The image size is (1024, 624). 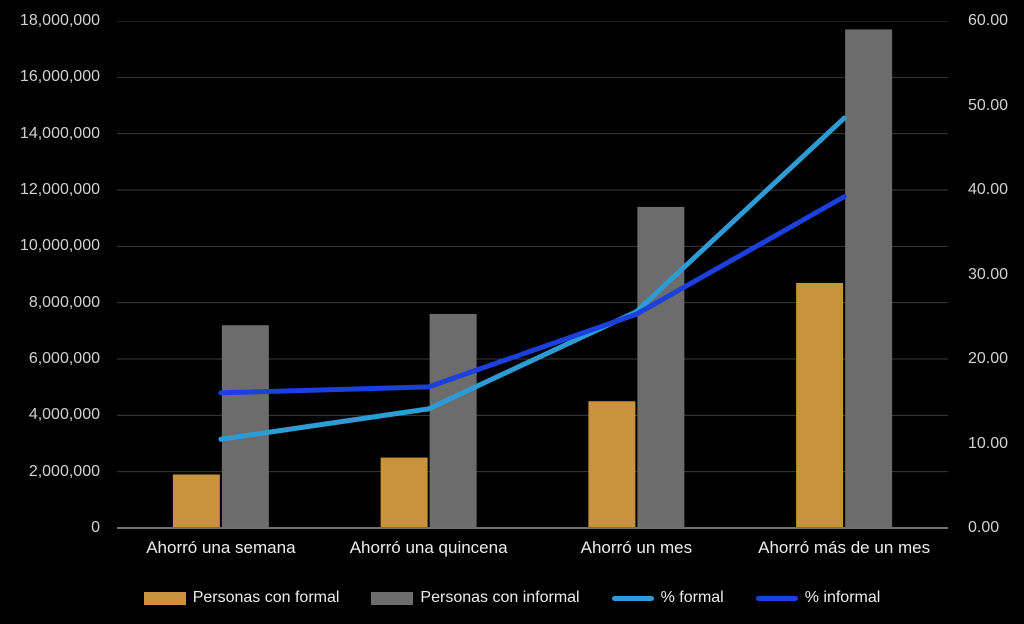 What do you see at coordinates (988, 105) in the screenshot?
I see `right-axis-tick-label: 50.00` at bounding box center [988, 105].